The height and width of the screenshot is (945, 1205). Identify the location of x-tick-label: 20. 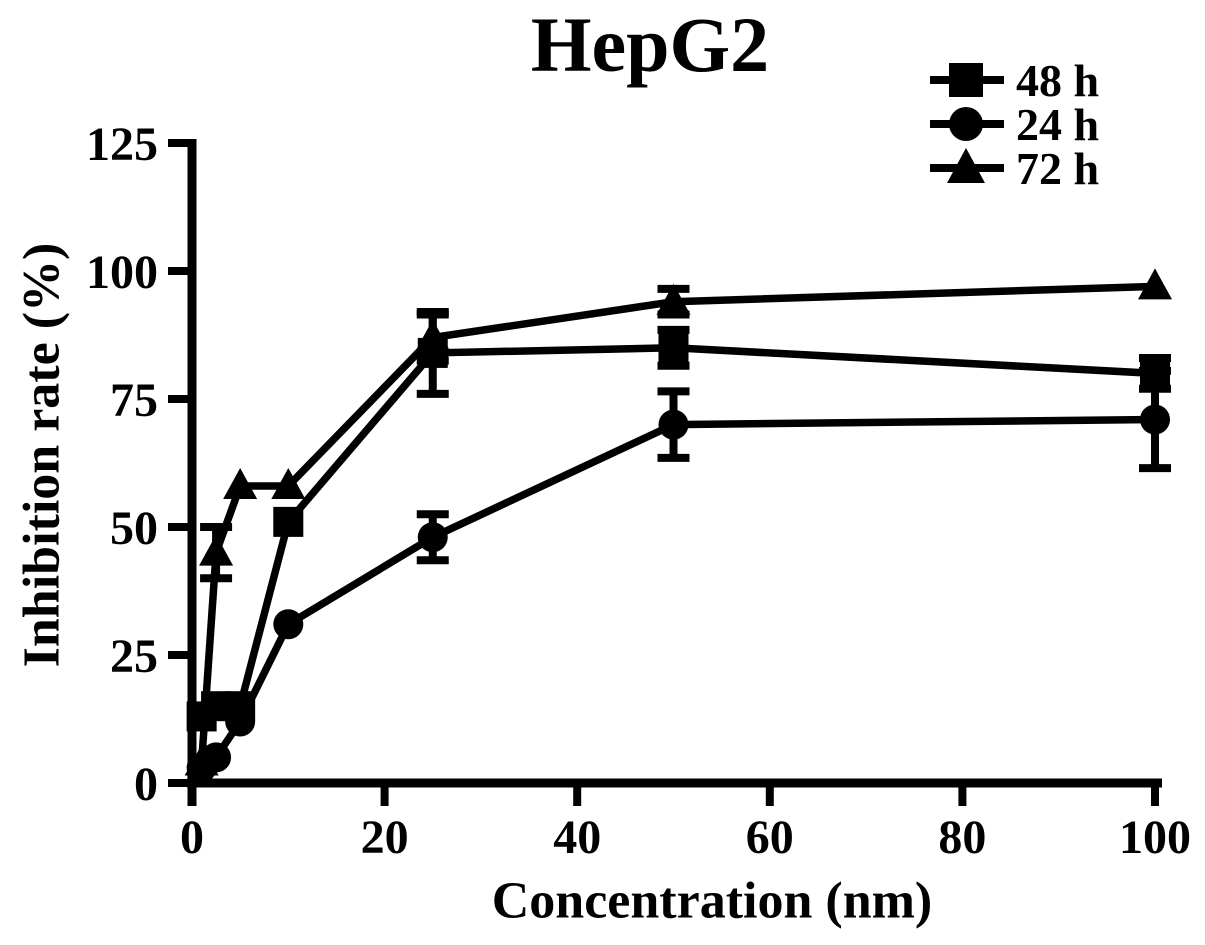
(385, 837).